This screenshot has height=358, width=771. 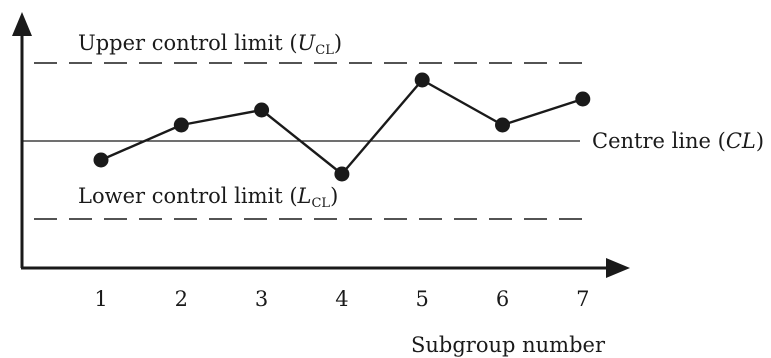 I want to click on x-tick-label-4: 4, so click(x=341, y=299).